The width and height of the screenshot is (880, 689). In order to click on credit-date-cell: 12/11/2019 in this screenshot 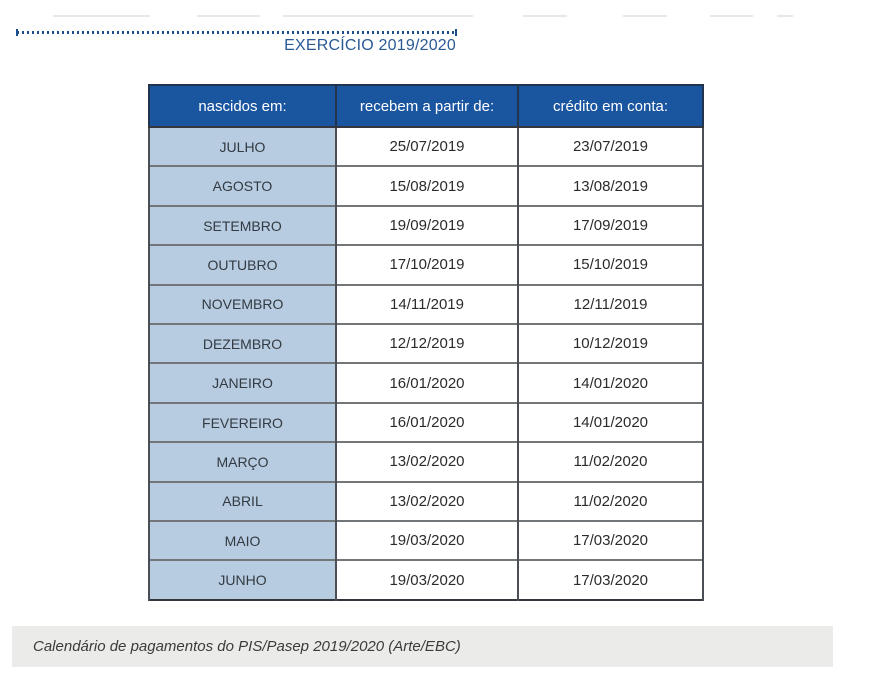, I will do `click(610, 304)`.